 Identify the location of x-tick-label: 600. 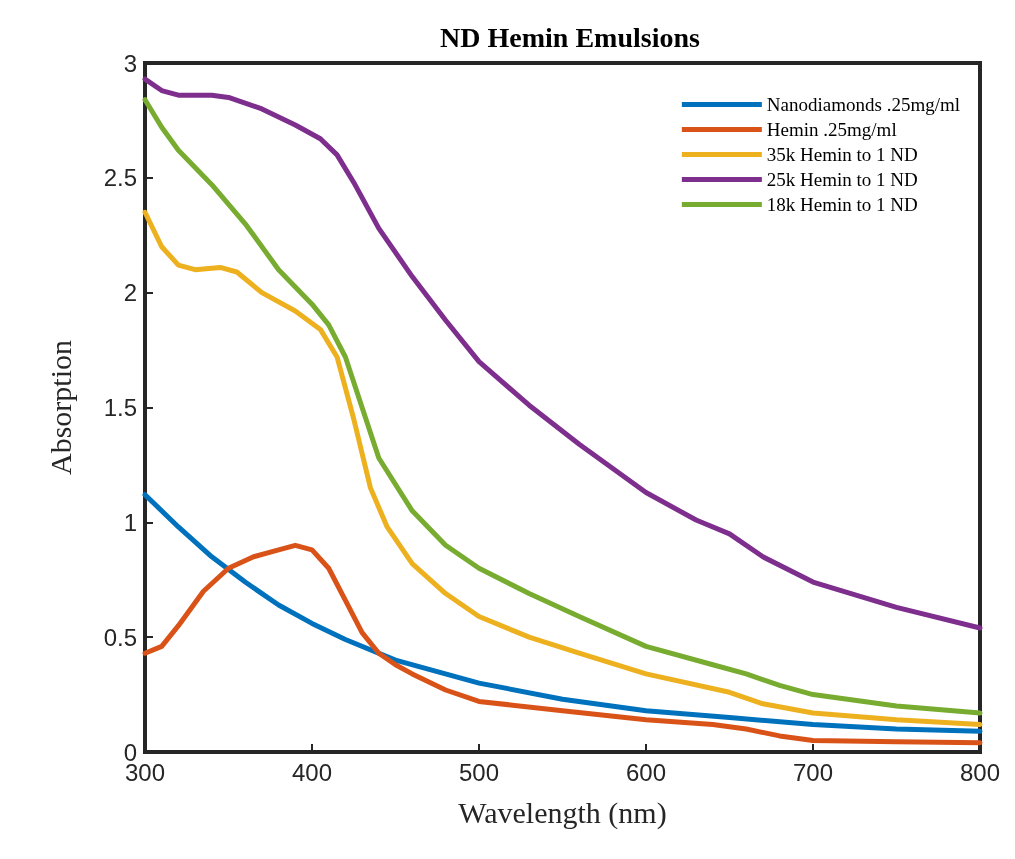
(646, 772).